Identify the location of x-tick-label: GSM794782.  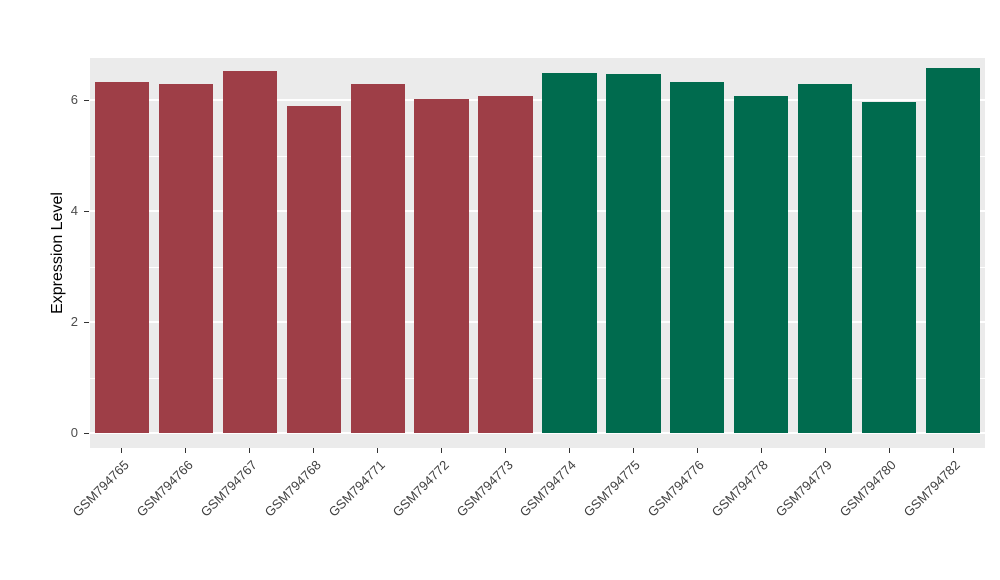
(931, 488).